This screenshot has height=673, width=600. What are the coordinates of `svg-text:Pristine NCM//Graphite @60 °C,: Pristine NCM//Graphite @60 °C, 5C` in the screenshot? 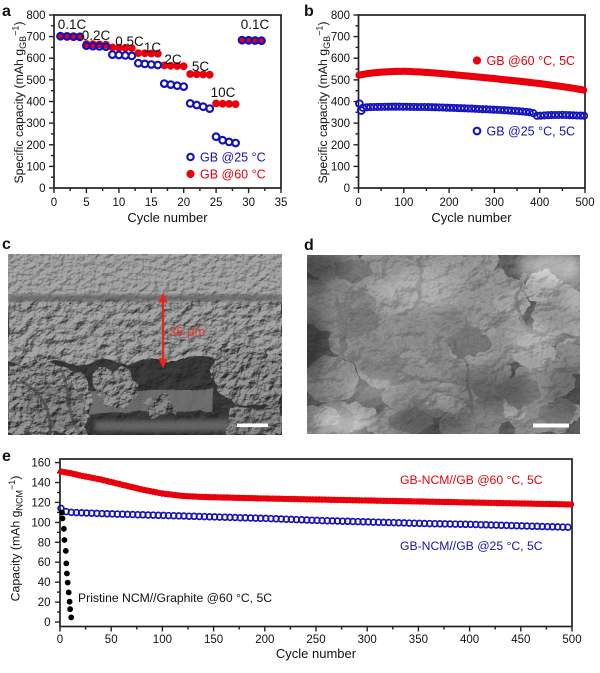 It's located at (175, 598).